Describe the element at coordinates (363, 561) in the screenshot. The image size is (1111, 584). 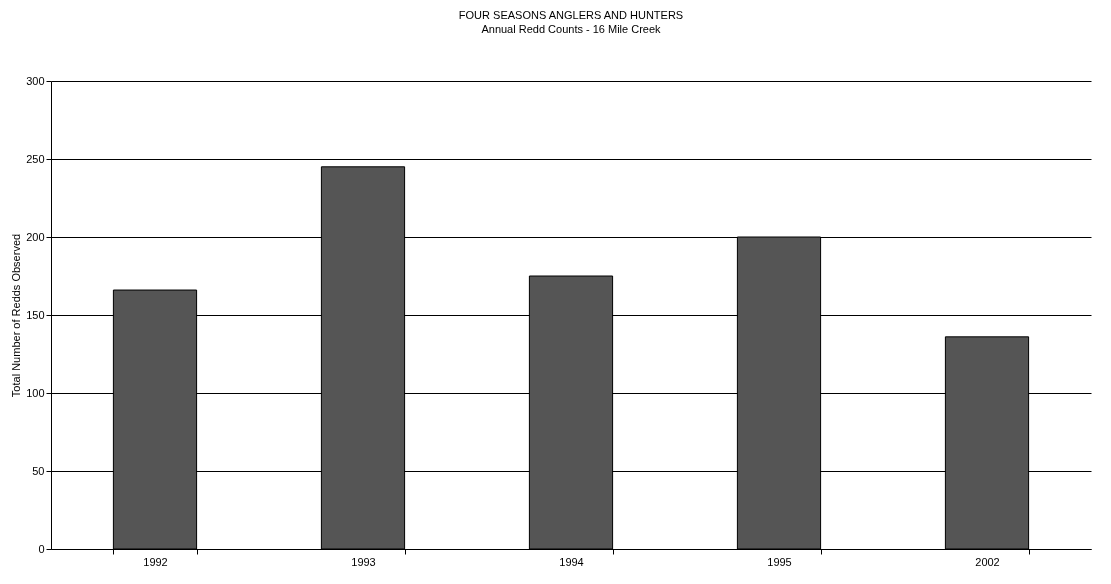
I see `x-tick-label: 1993` at that location.